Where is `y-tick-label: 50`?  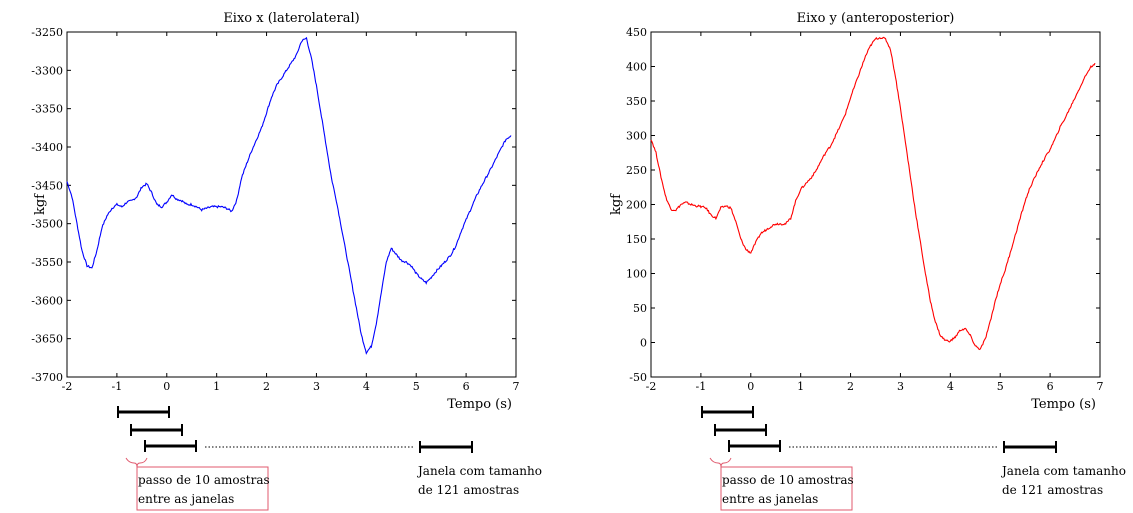
y-tick-label: 50 is located at coordinates (640, 308).